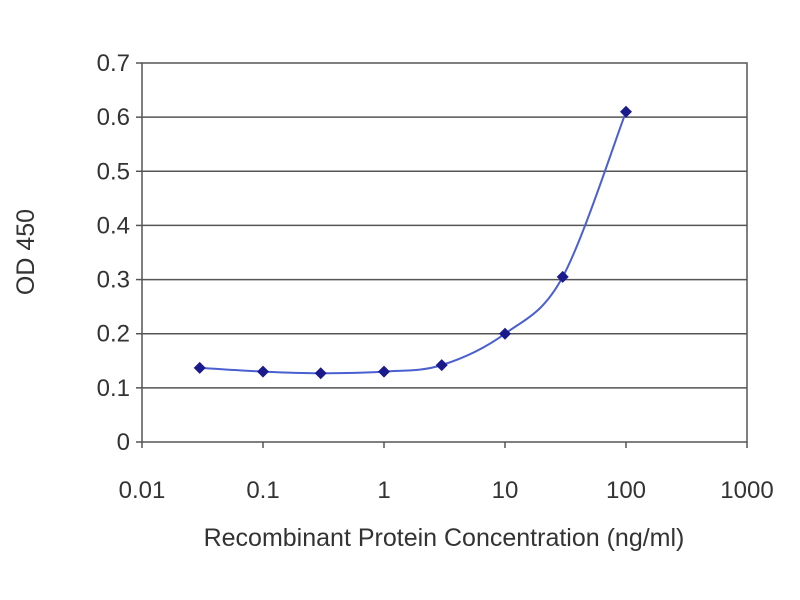 Image resolution: width=800 pixels, height=600 pixels. What do you see at coordinates (626, 490) in the screenshot?
I see `x-tick-label: 100` at bounding box center [626, 490].